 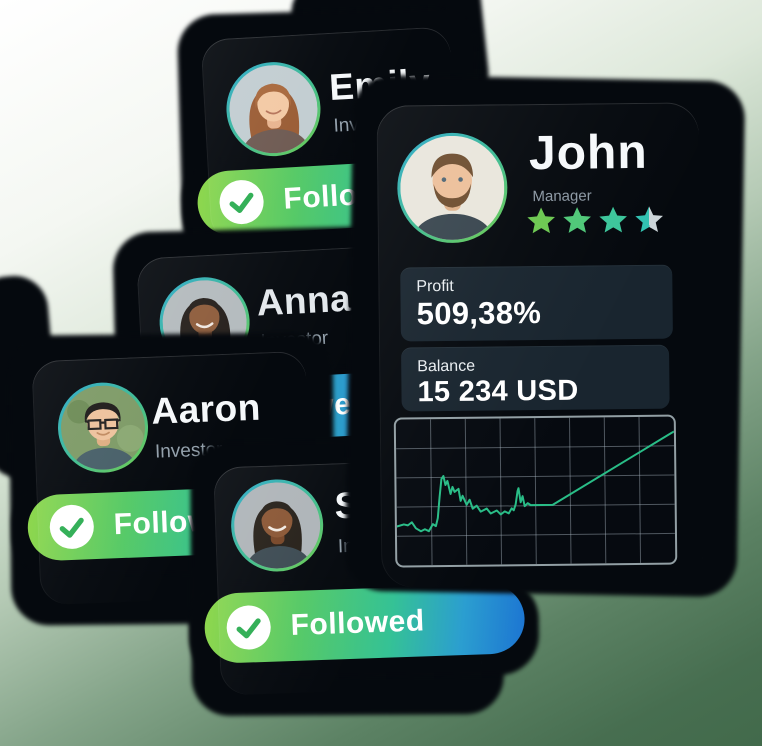 What do you see at coordinates (562, 196) in the screenshot?
I see `trader-role: Manager` at bounding box center [562, 196].